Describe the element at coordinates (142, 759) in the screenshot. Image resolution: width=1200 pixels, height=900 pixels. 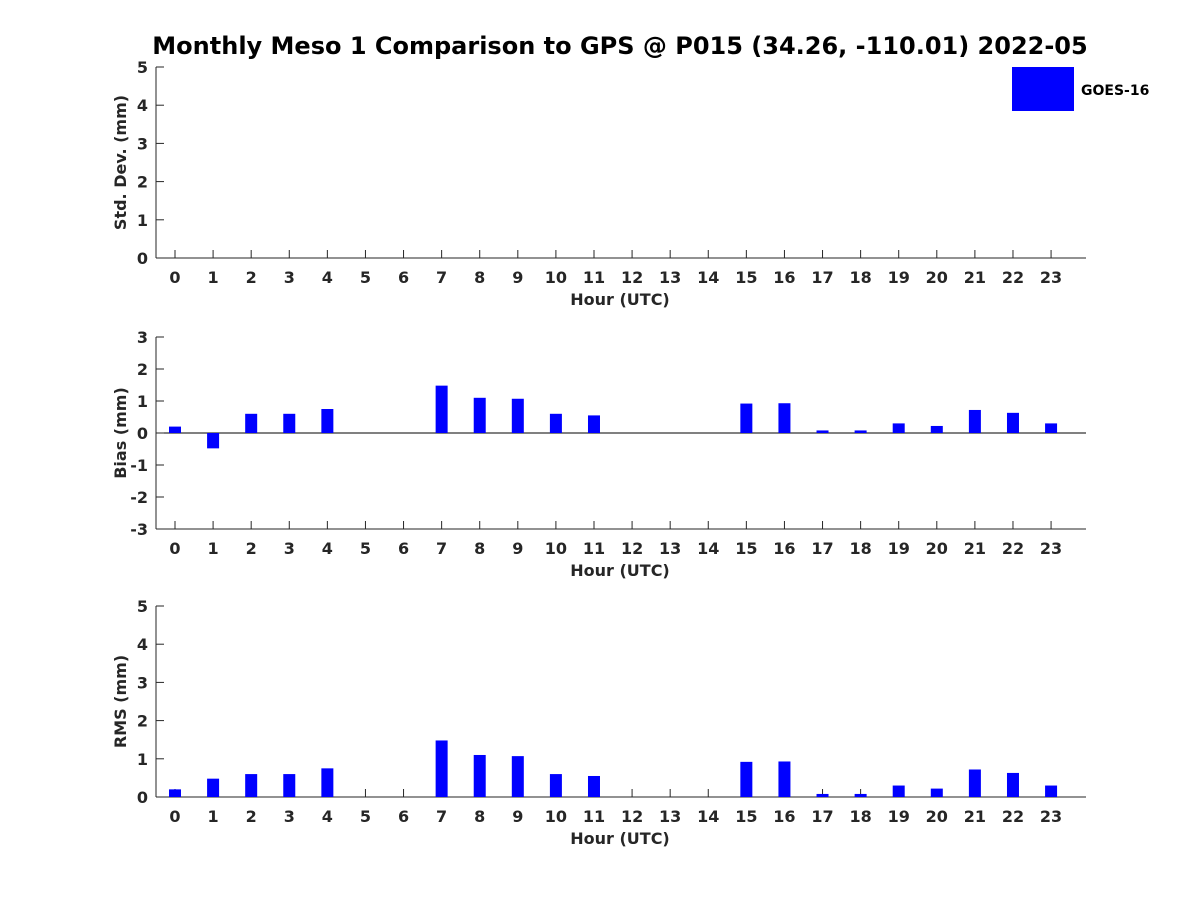
I see `rms-y-tick-label: 1` at that location.